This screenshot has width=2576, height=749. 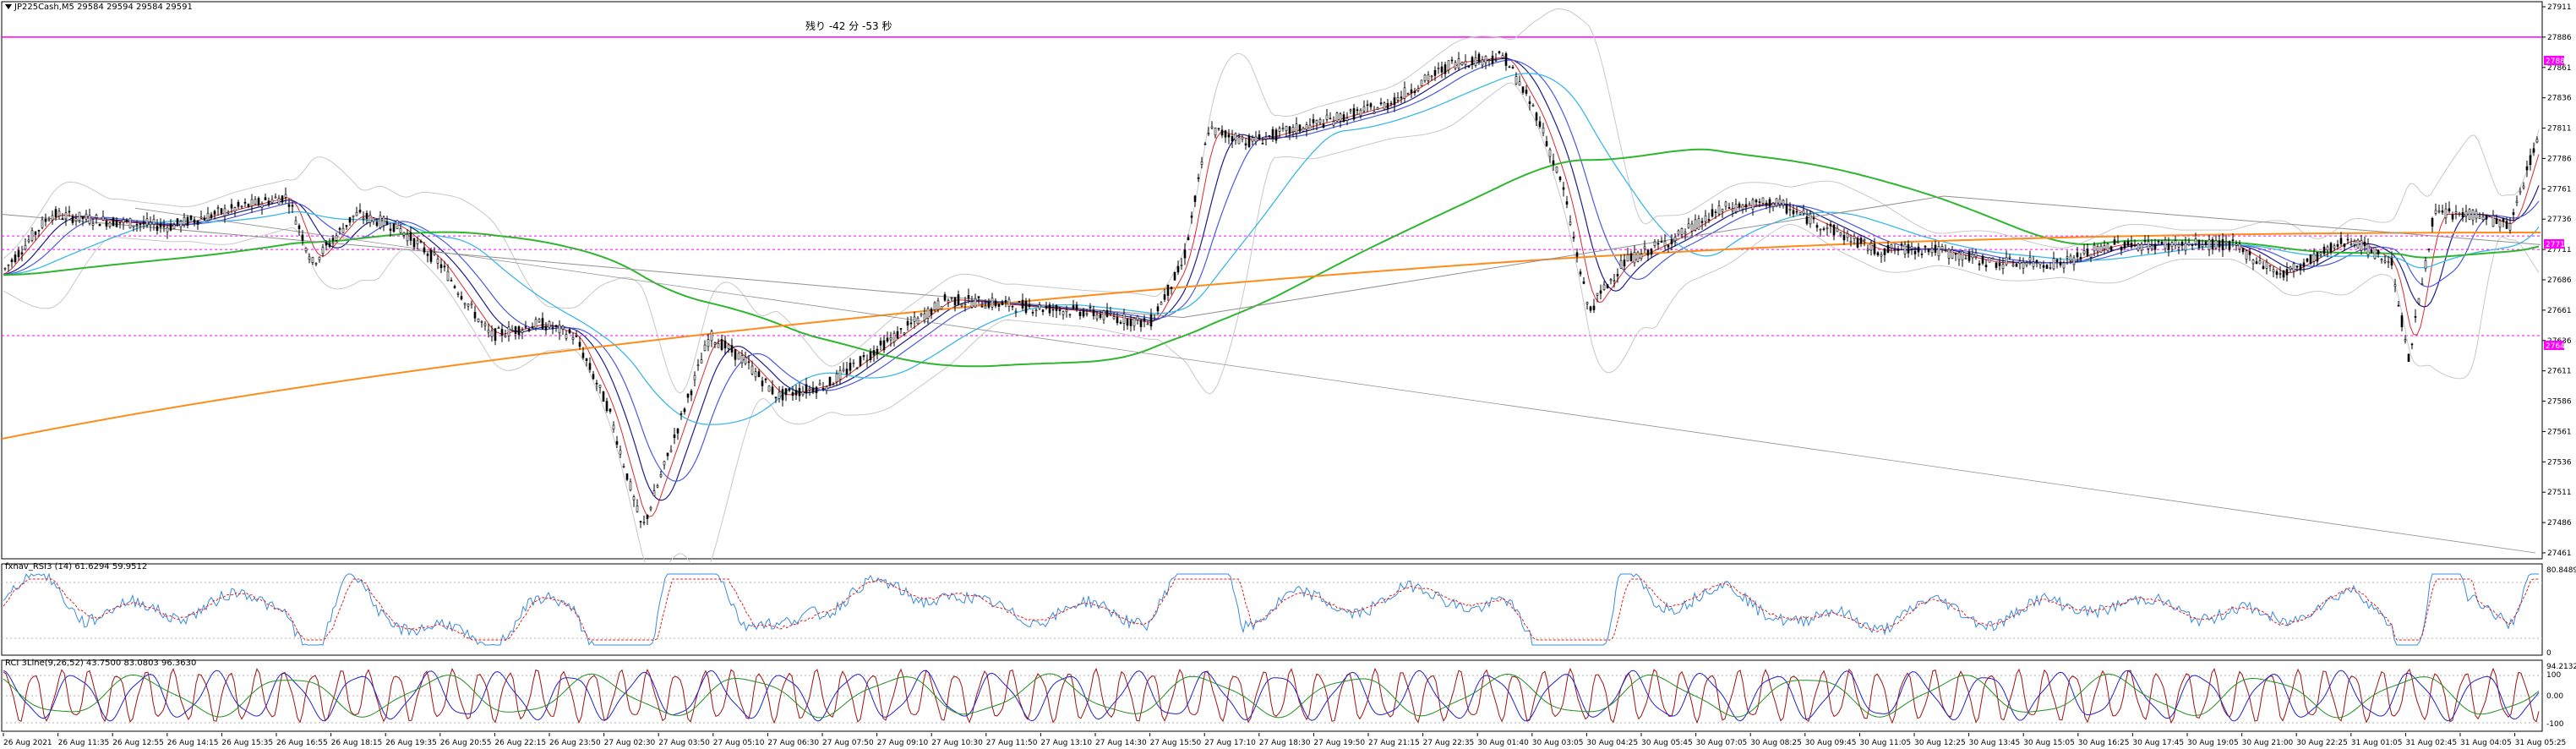 I want to click on time-tick-label: 30 Aug 15:05, so click(x=2049, y=743).